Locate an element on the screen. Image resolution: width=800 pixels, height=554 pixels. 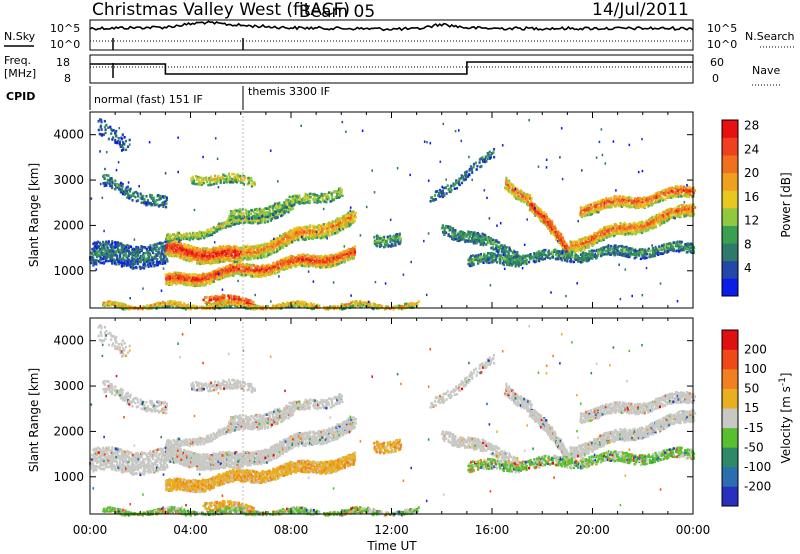
nave-tick-bottom: 0 is located at coordinates (715, 78).